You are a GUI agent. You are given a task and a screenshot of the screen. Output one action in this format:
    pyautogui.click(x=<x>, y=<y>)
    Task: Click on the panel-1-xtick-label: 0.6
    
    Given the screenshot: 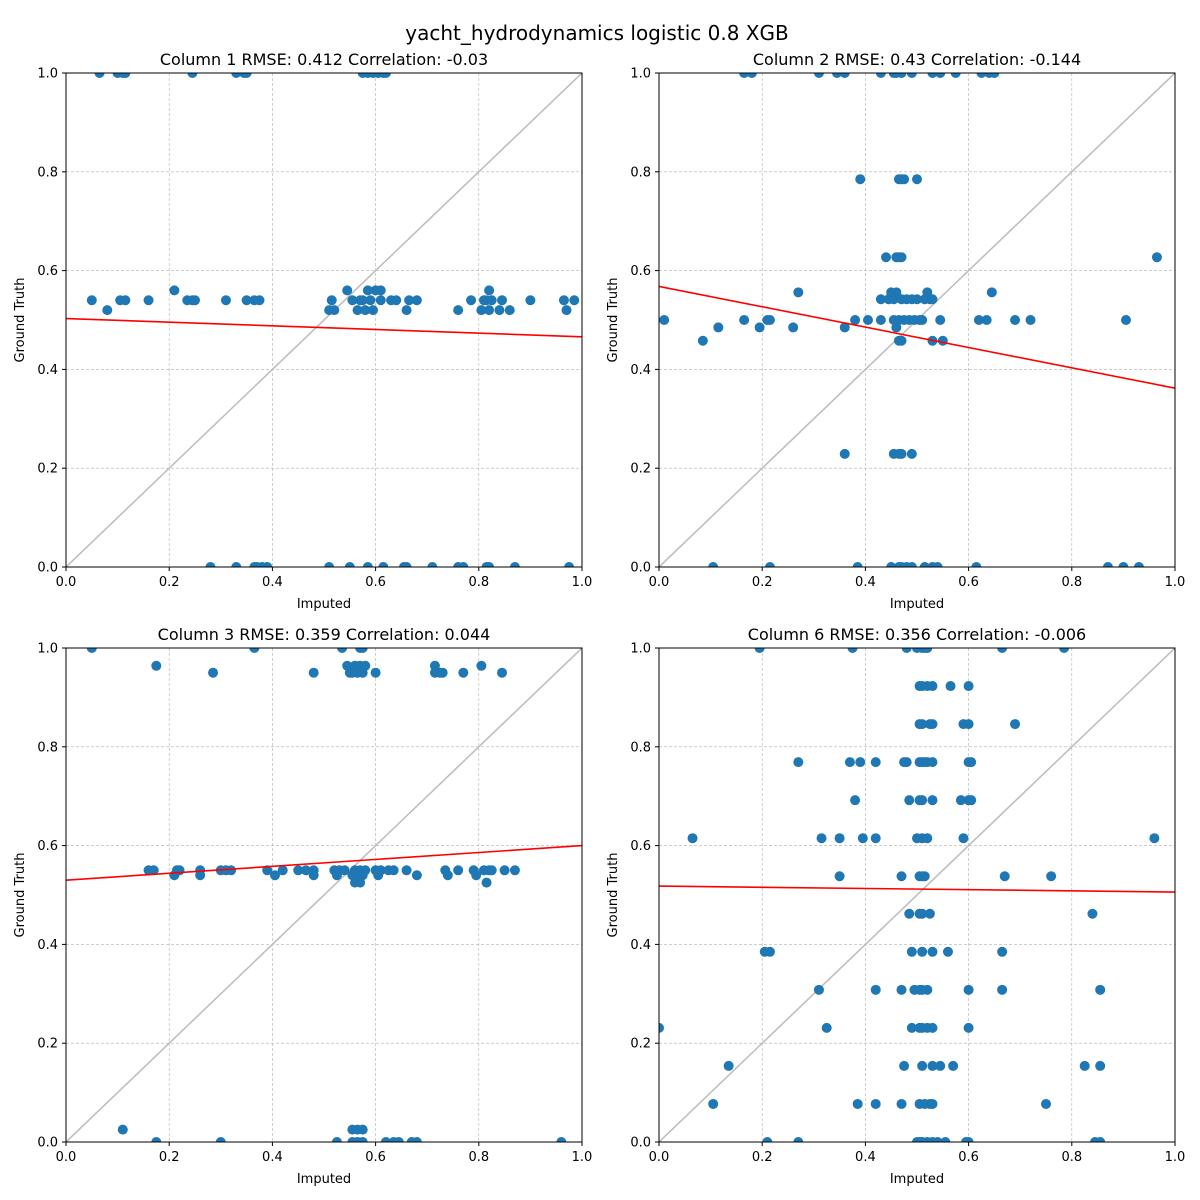 What is the action you would take?
    pyautogui.click(x=375, y=582)
    